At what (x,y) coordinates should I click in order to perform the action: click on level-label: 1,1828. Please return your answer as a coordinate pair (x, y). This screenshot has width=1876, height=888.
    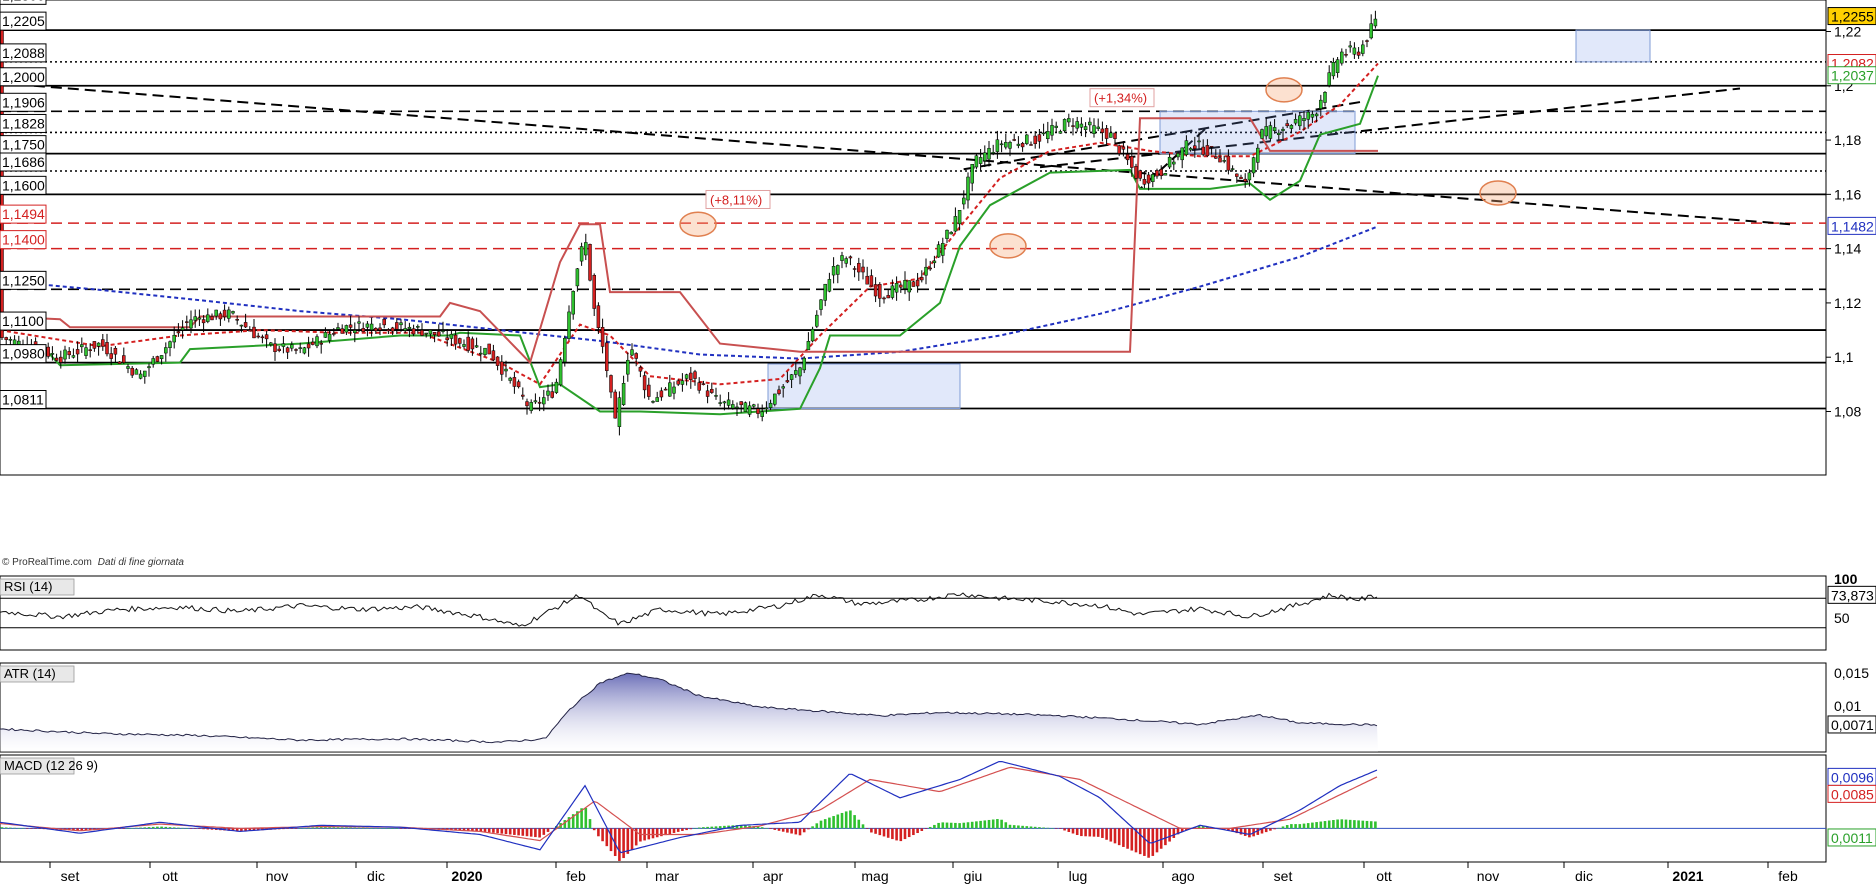
    Looking at the image, I should click on (23, 123).